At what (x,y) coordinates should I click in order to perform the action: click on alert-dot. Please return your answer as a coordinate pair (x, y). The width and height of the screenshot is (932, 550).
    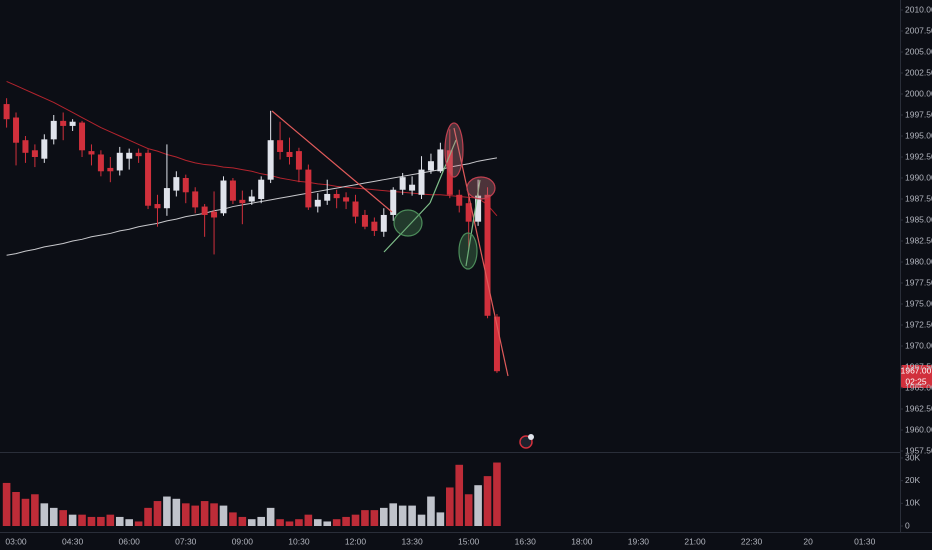
    Looking at the image, I should click on (531, 437).